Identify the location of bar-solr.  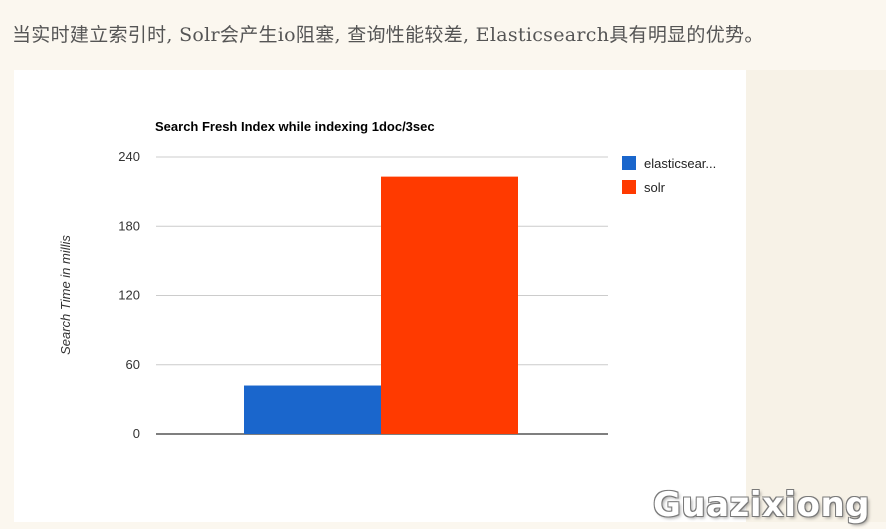
(449, 305).